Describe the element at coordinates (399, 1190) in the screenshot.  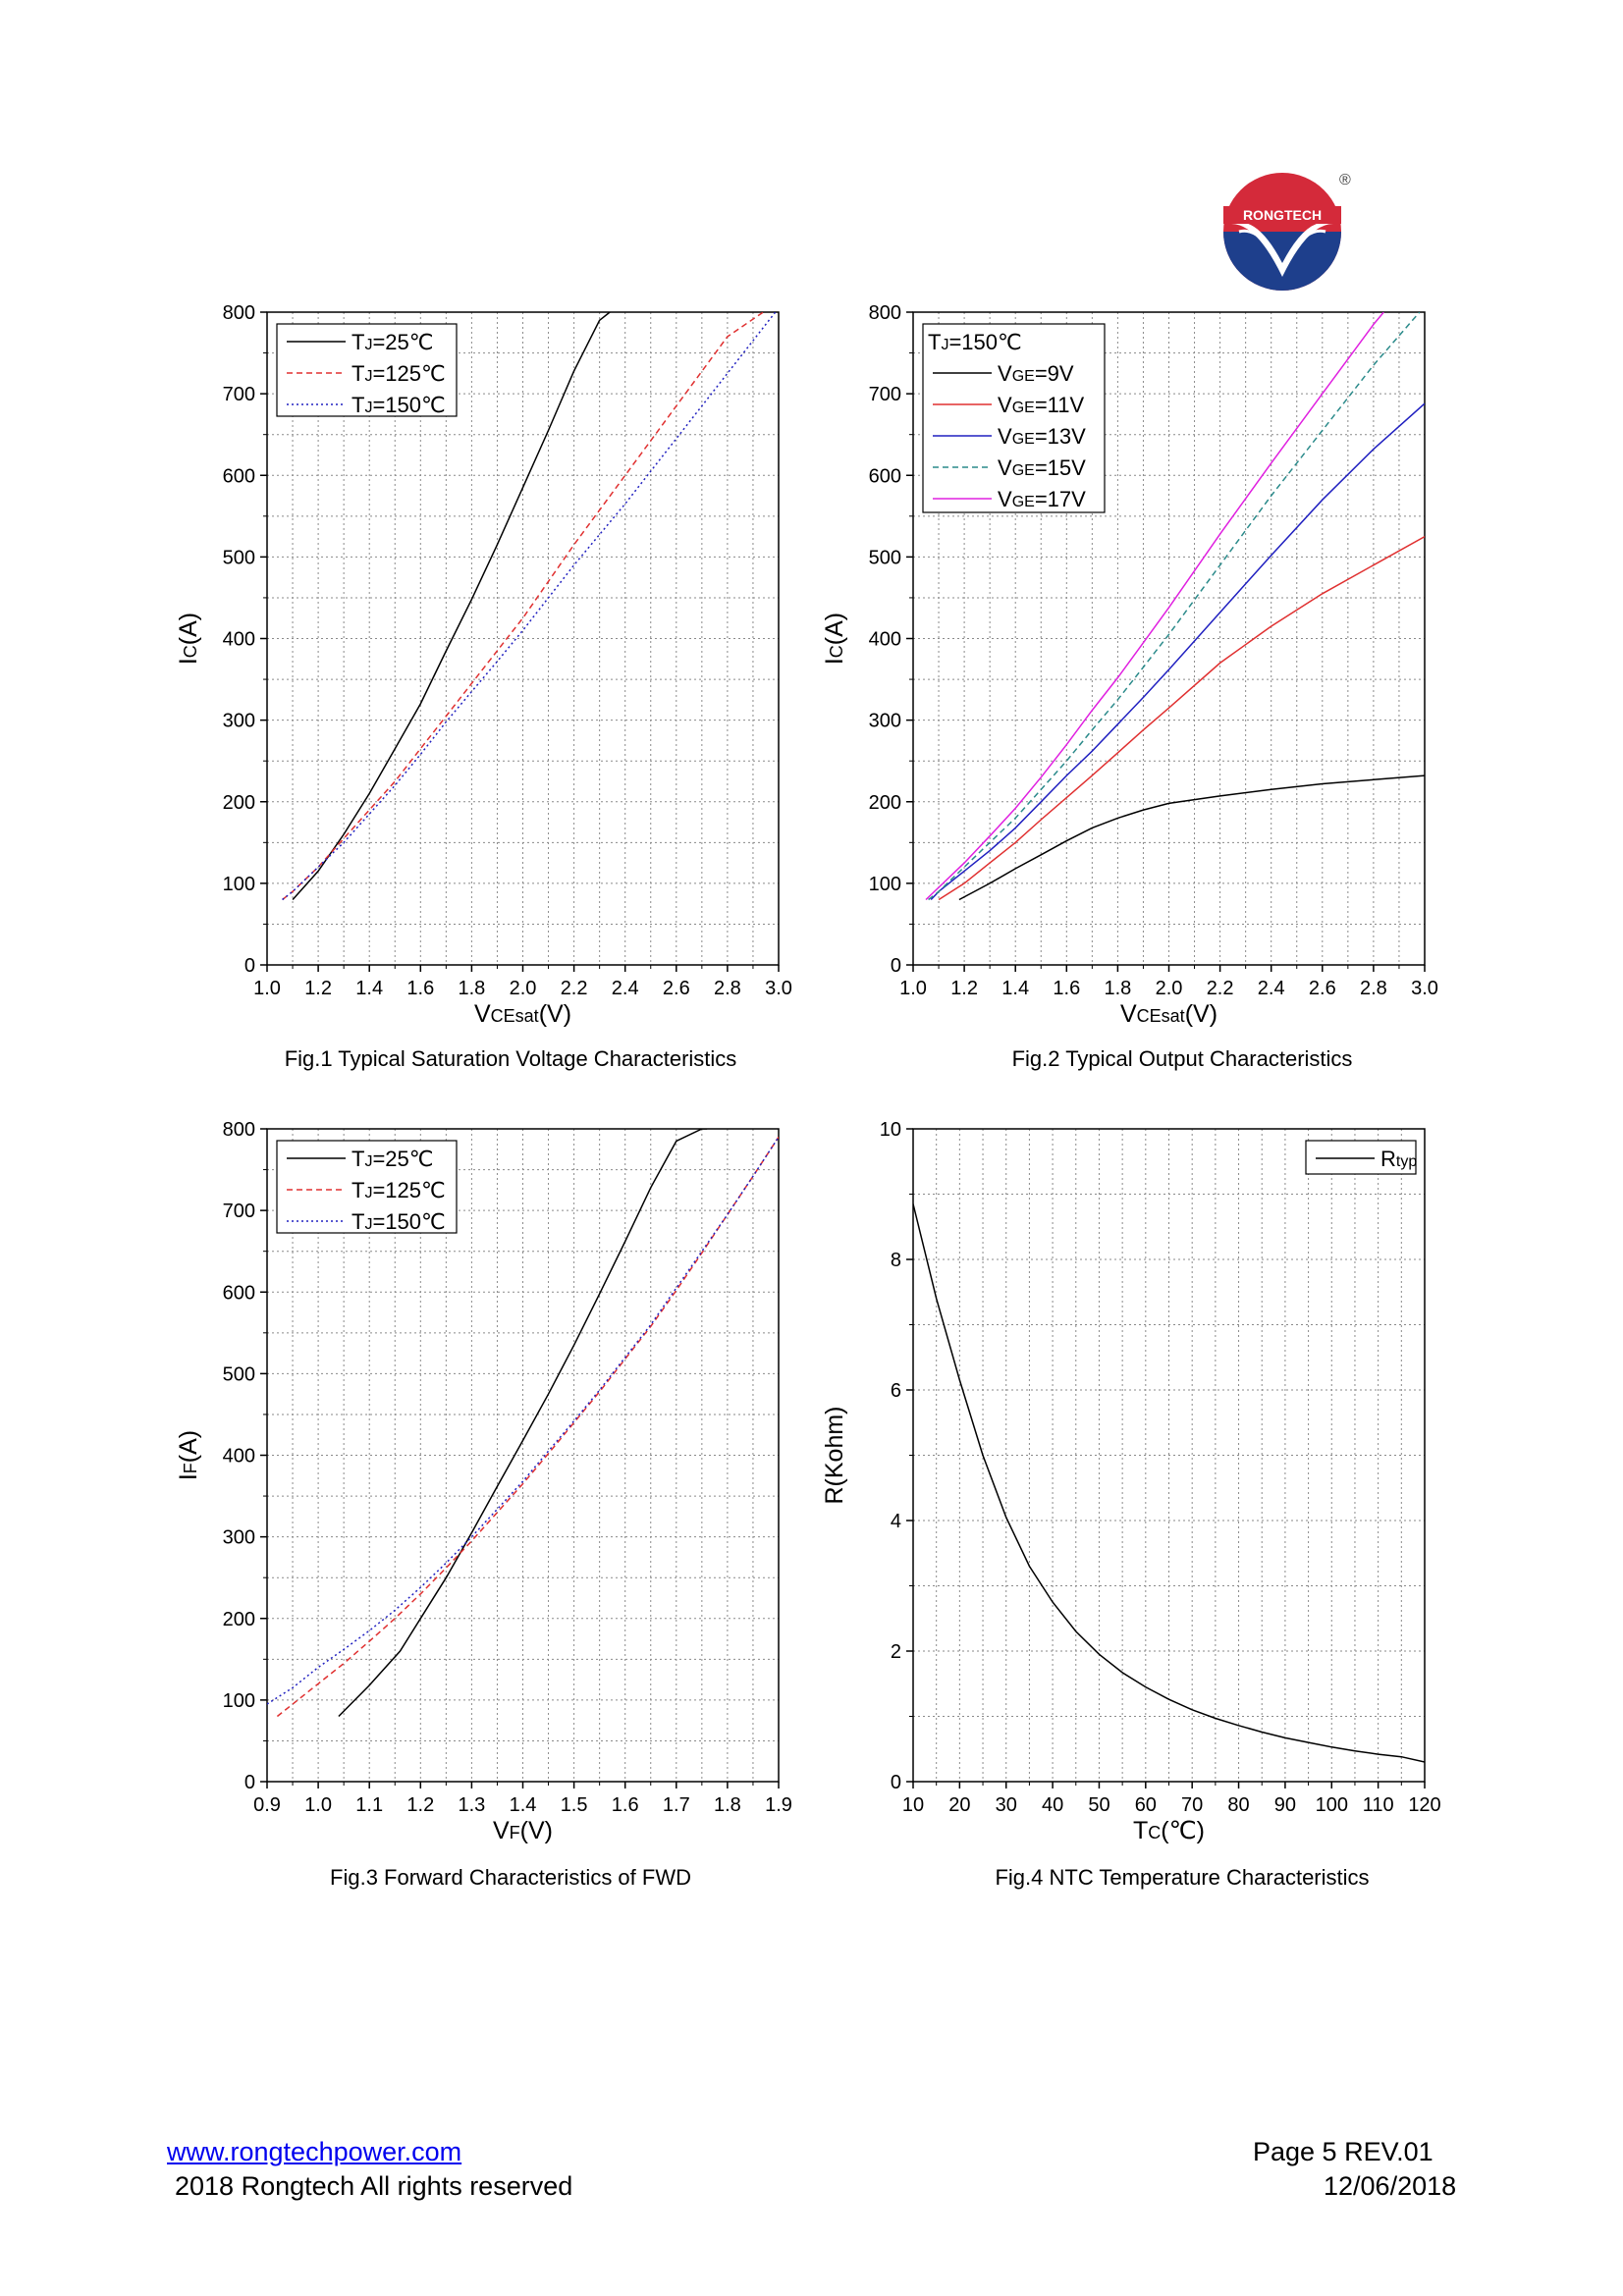
I see `fig3-legend-label-1: TJ=125℃` at that location.